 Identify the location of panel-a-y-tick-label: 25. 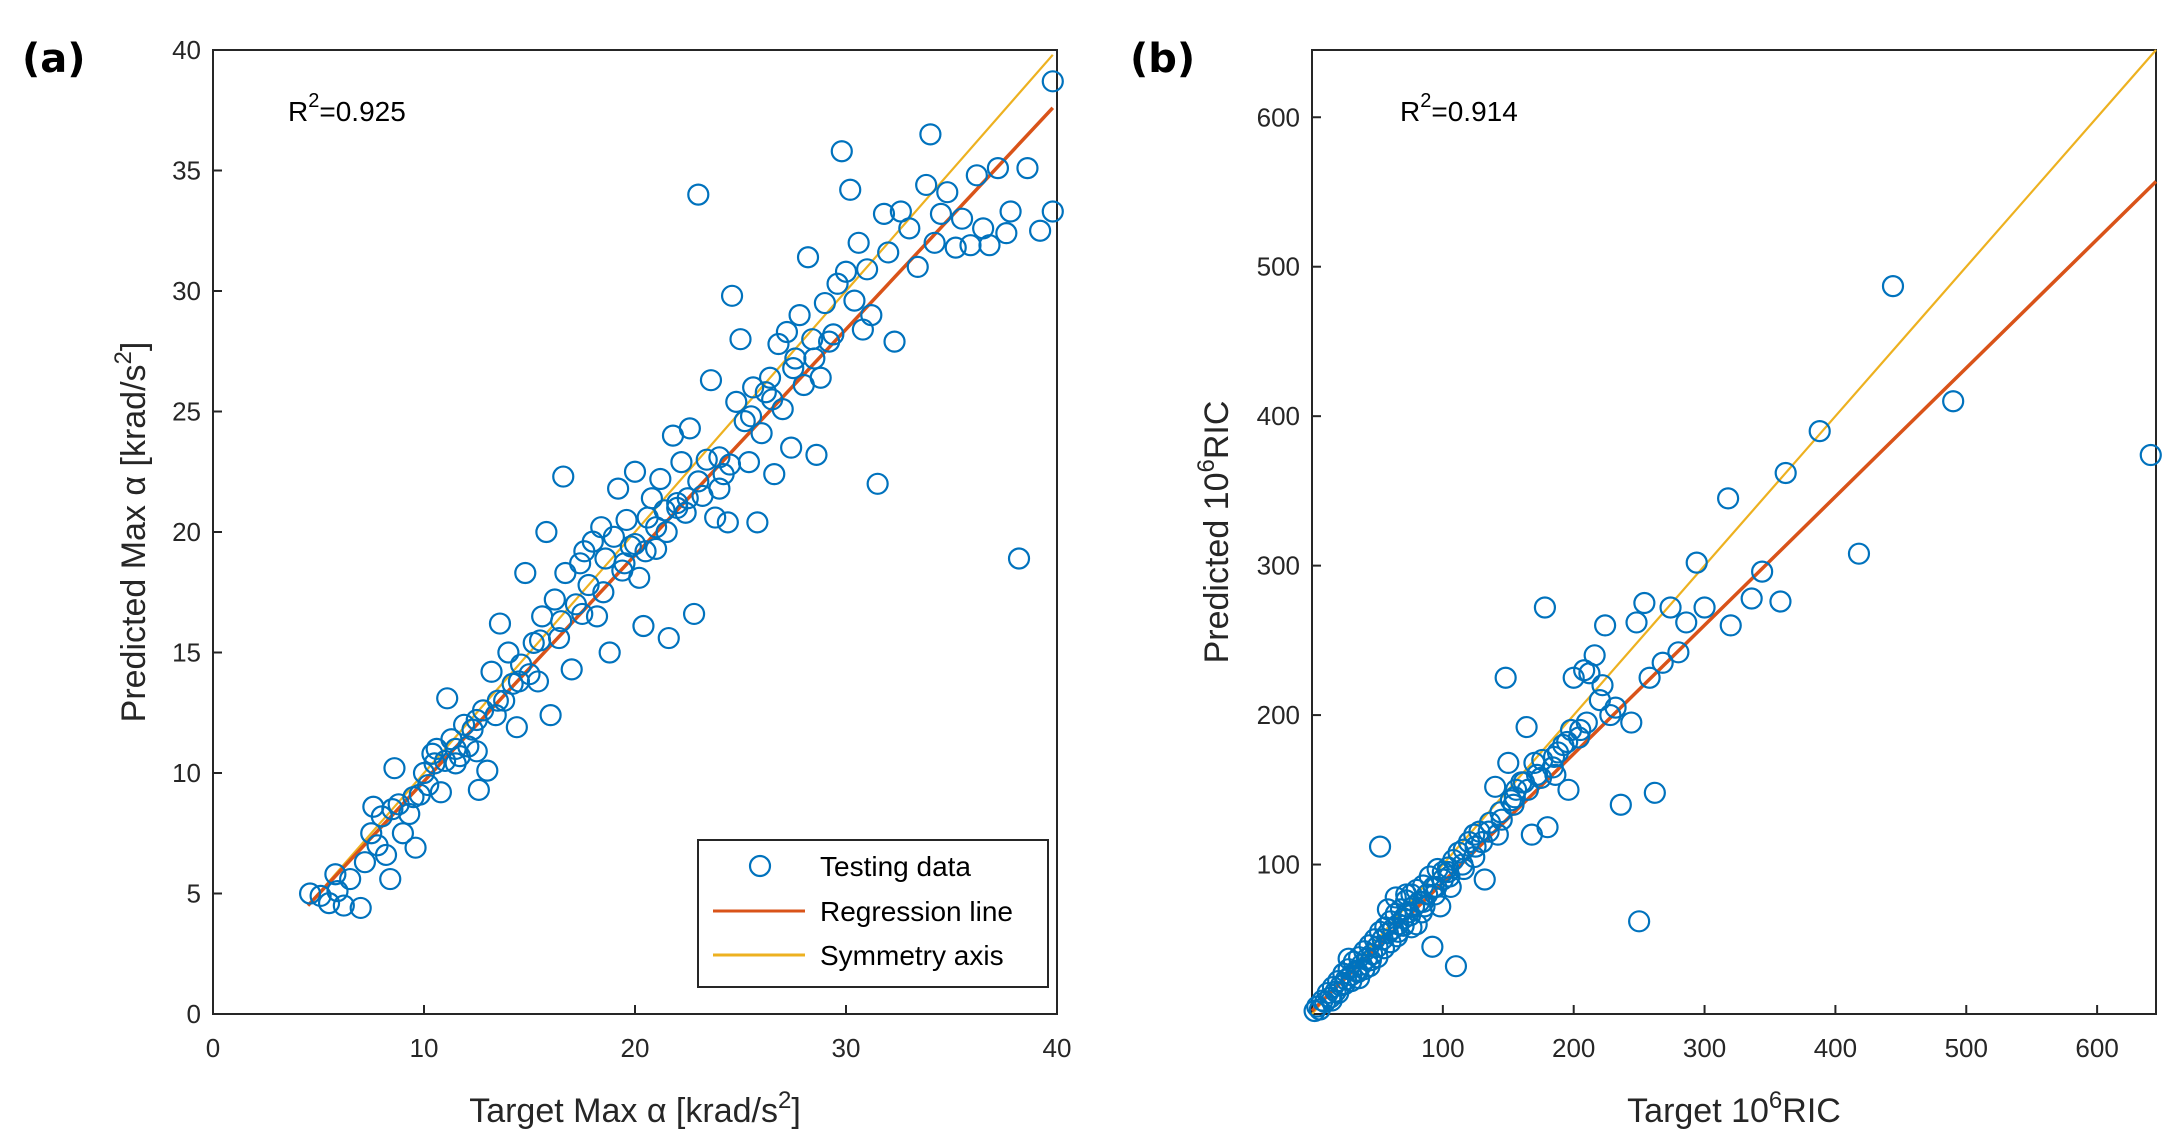
(186, 412).